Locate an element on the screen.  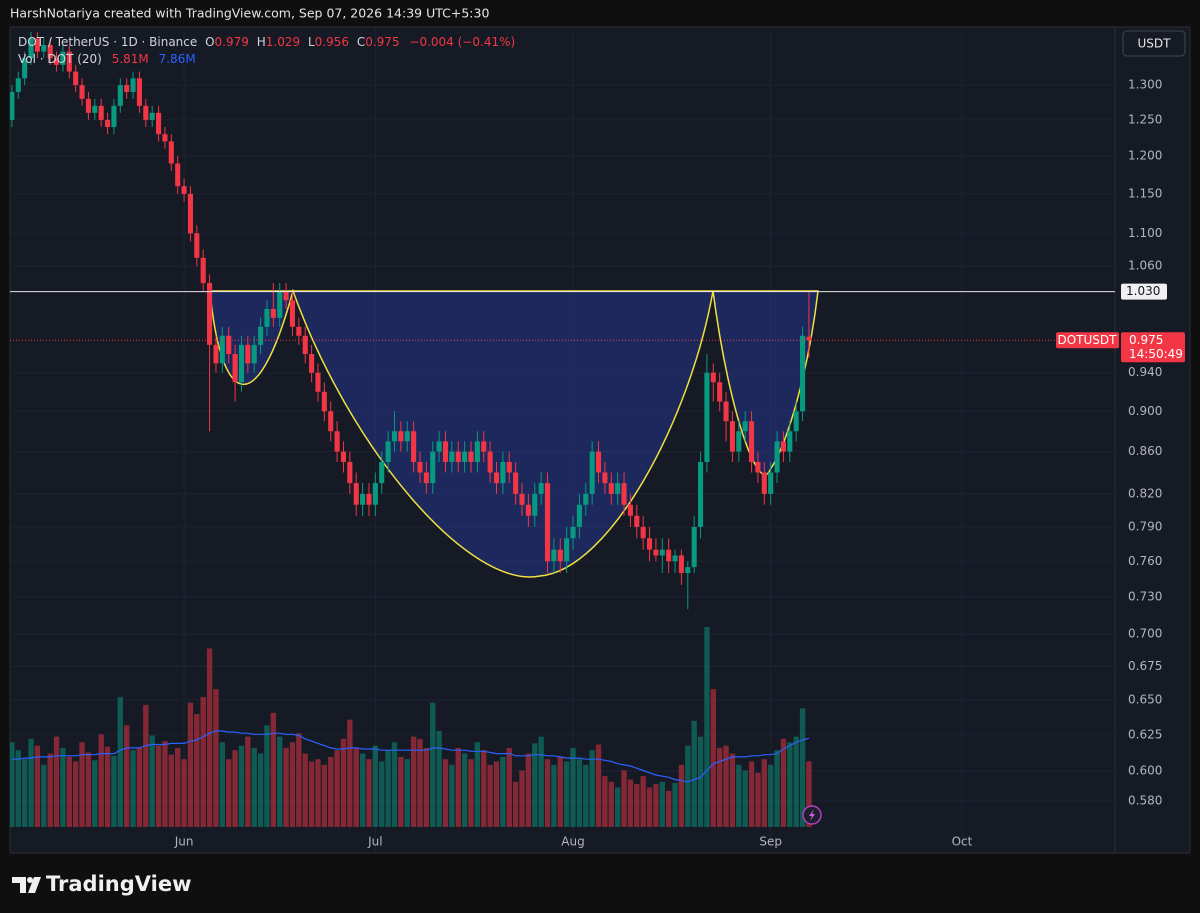
y-tick-label: 1.200 is located at coordinates (1145, 156).